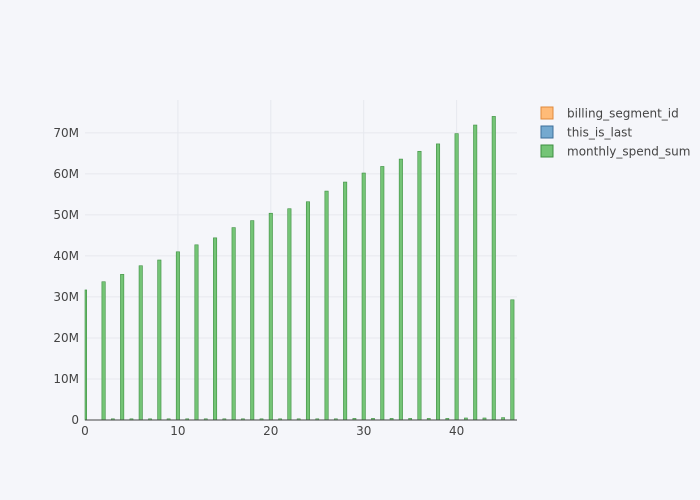 The height and width of the screenshot is (500, 700). I want to click on x-tick-label: 40, so click(456, 431).